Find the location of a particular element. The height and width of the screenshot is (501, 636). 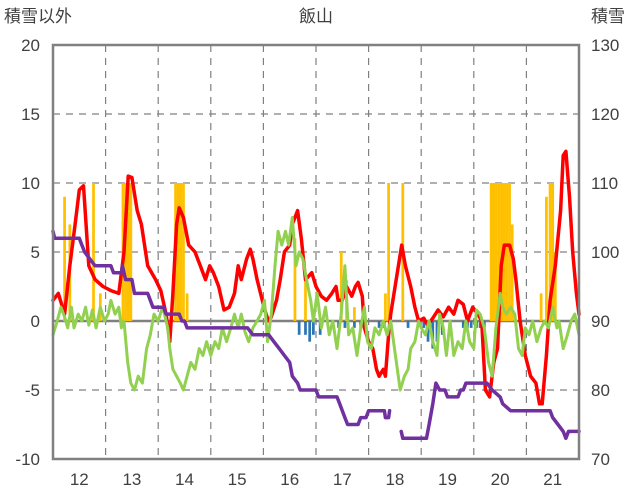

left-tick-label: 15 is located at coordinates (30, 114).